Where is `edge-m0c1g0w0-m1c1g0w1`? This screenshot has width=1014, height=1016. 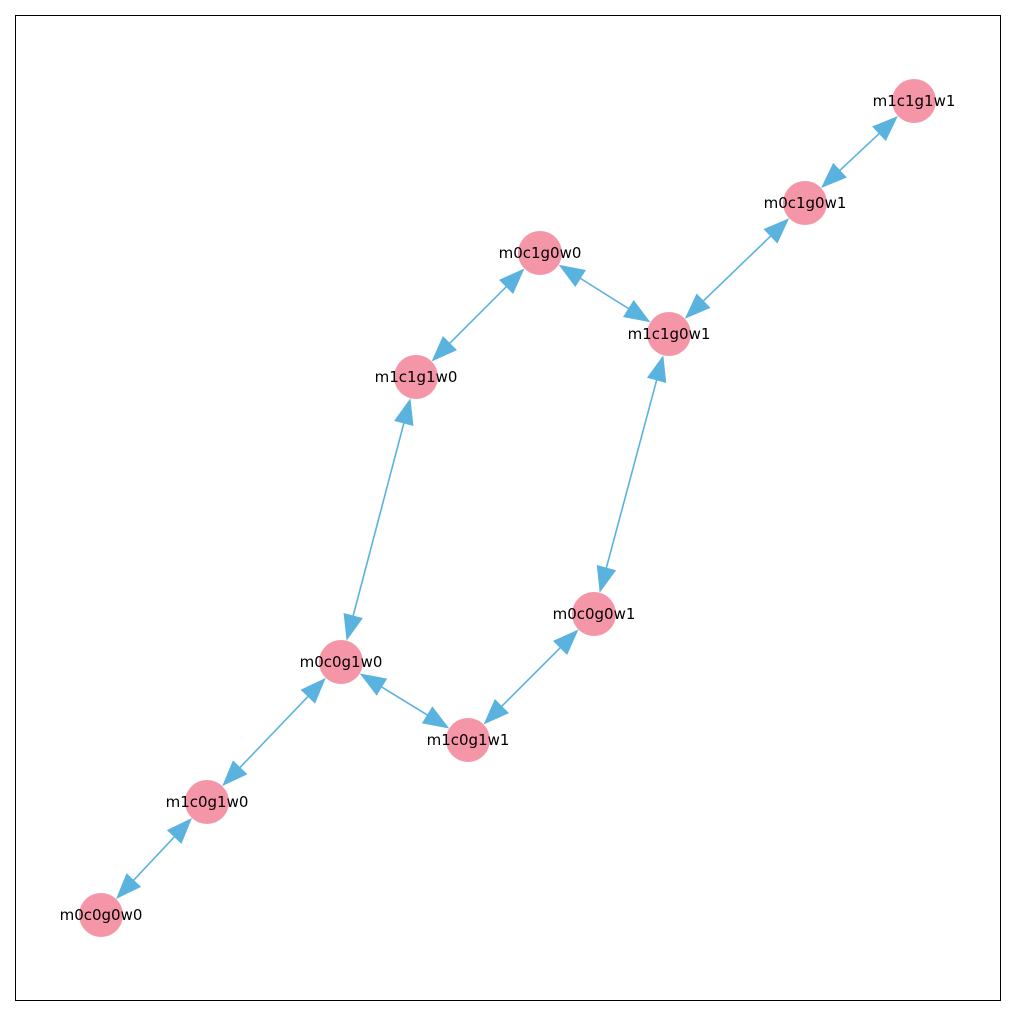 edge-m0c1g0w0-m1c1g0w1 is located at coordinates (604, 293).